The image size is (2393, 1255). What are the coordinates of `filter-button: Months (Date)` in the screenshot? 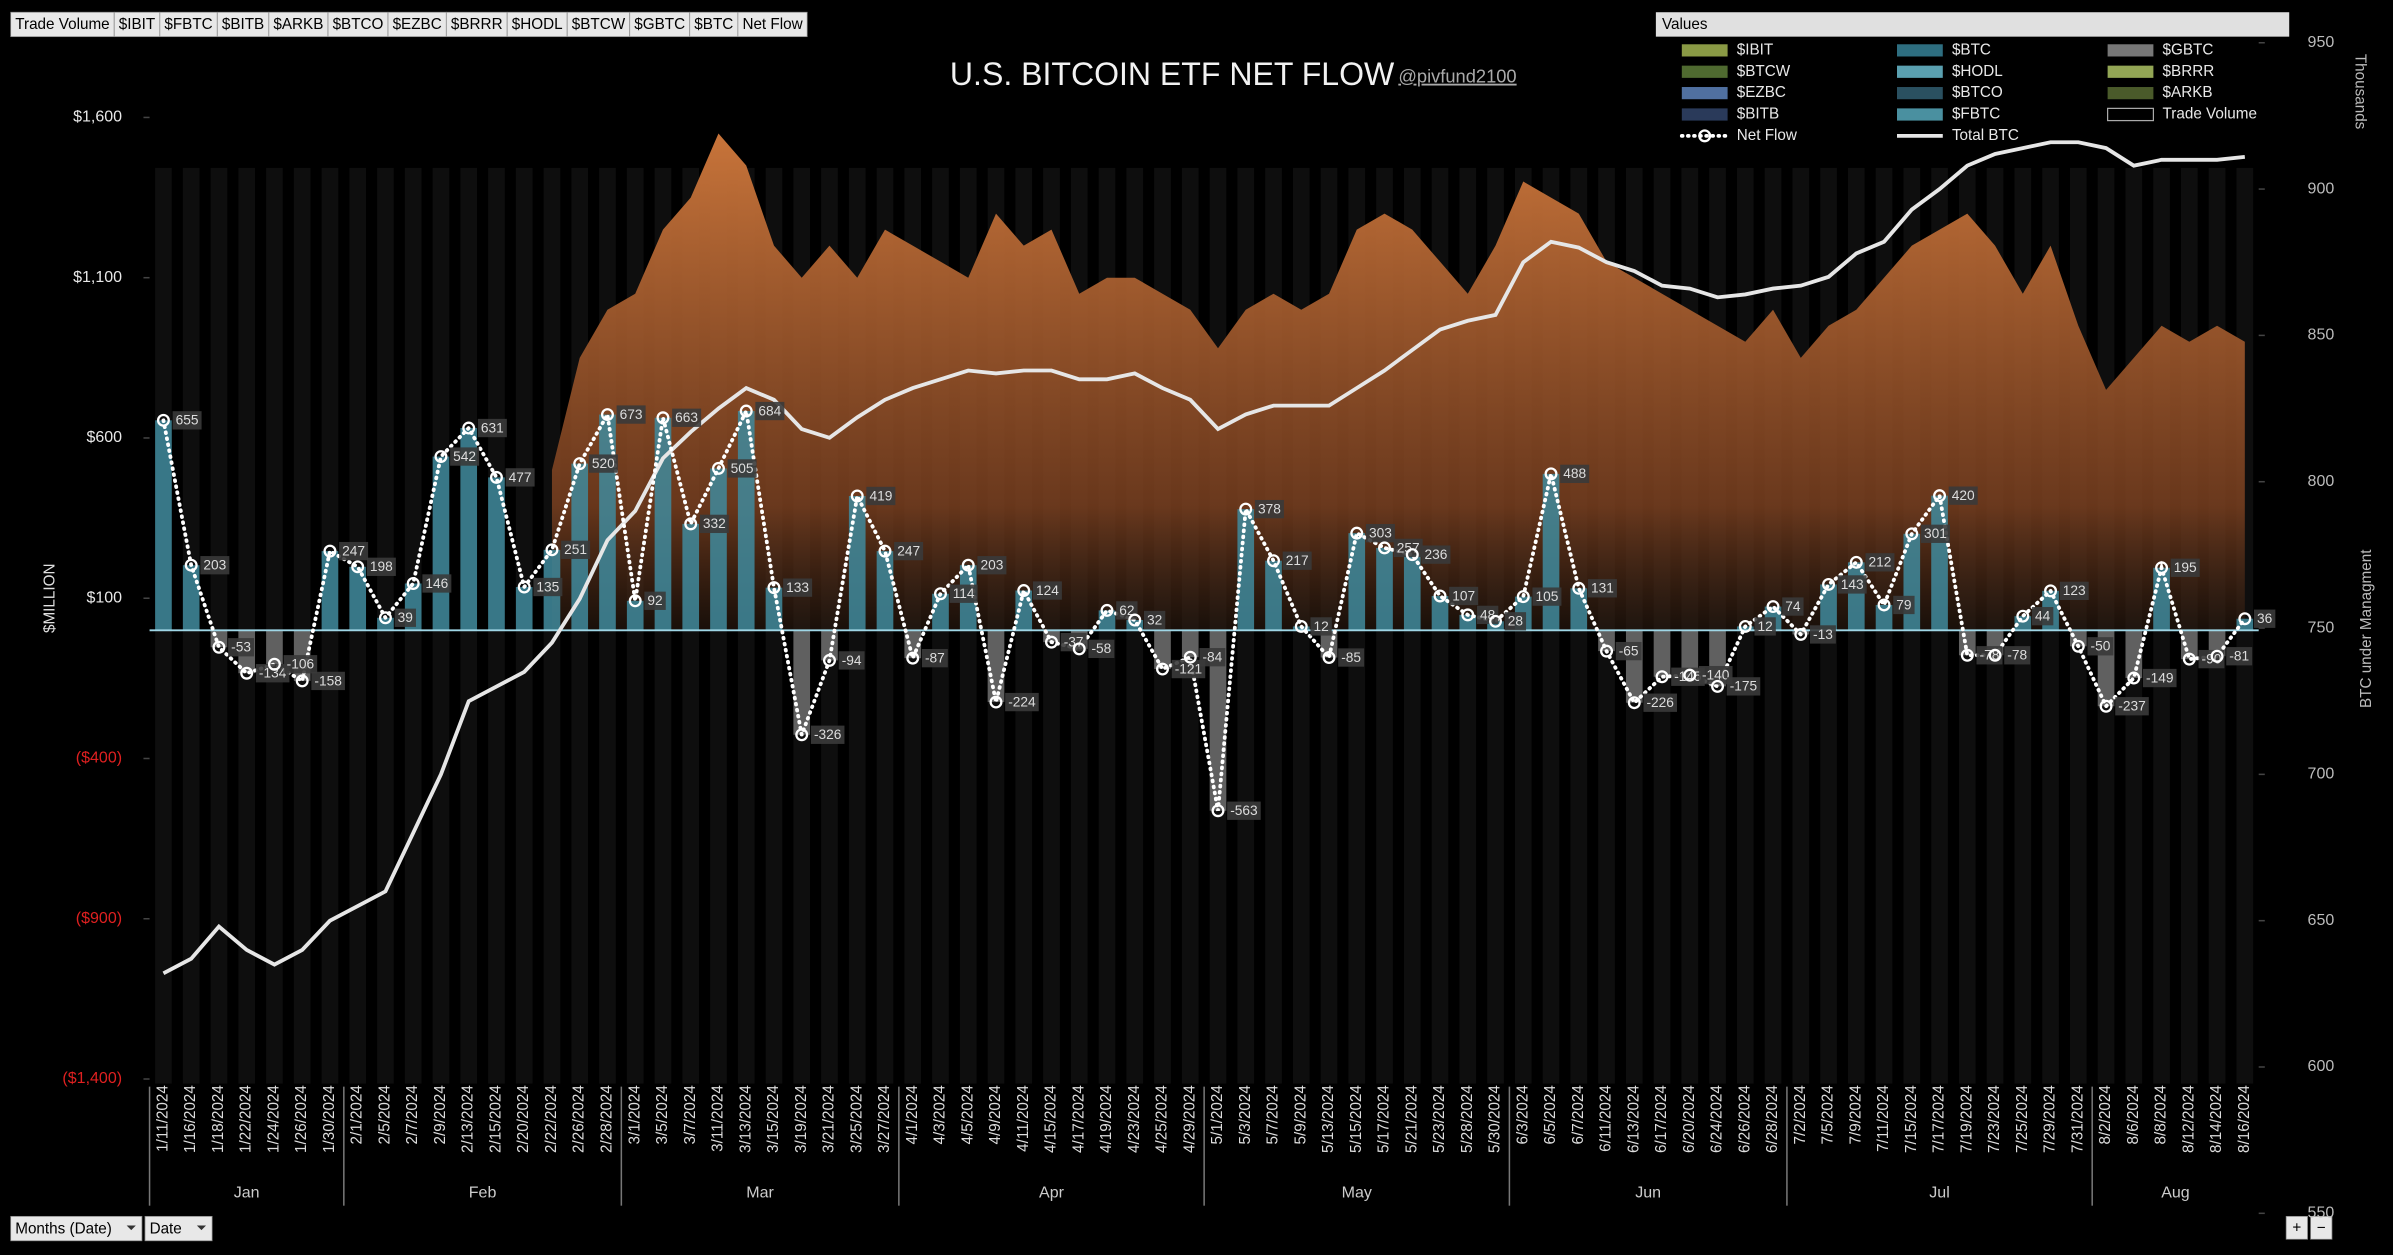 It's located at (76, 1228).